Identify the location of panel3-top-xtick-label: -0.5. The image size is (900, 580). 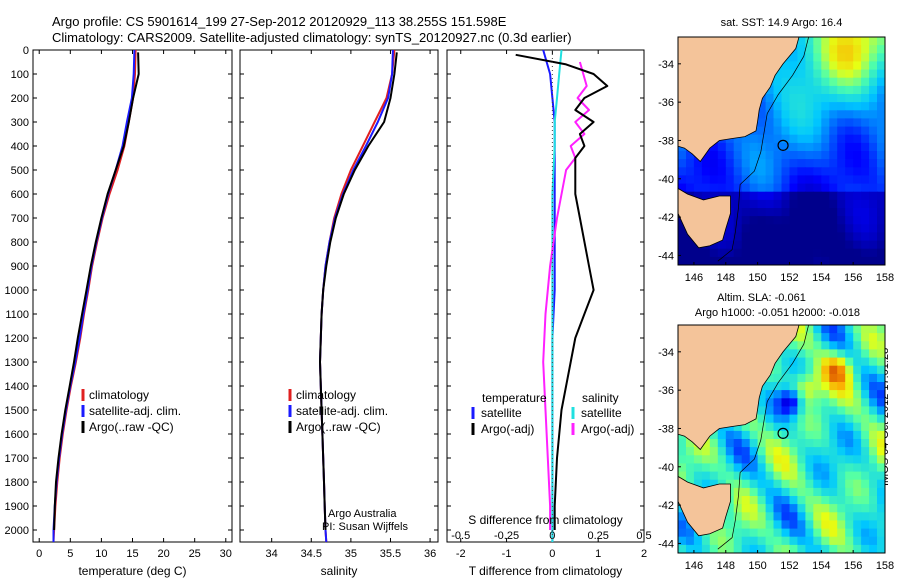
(460, 536).